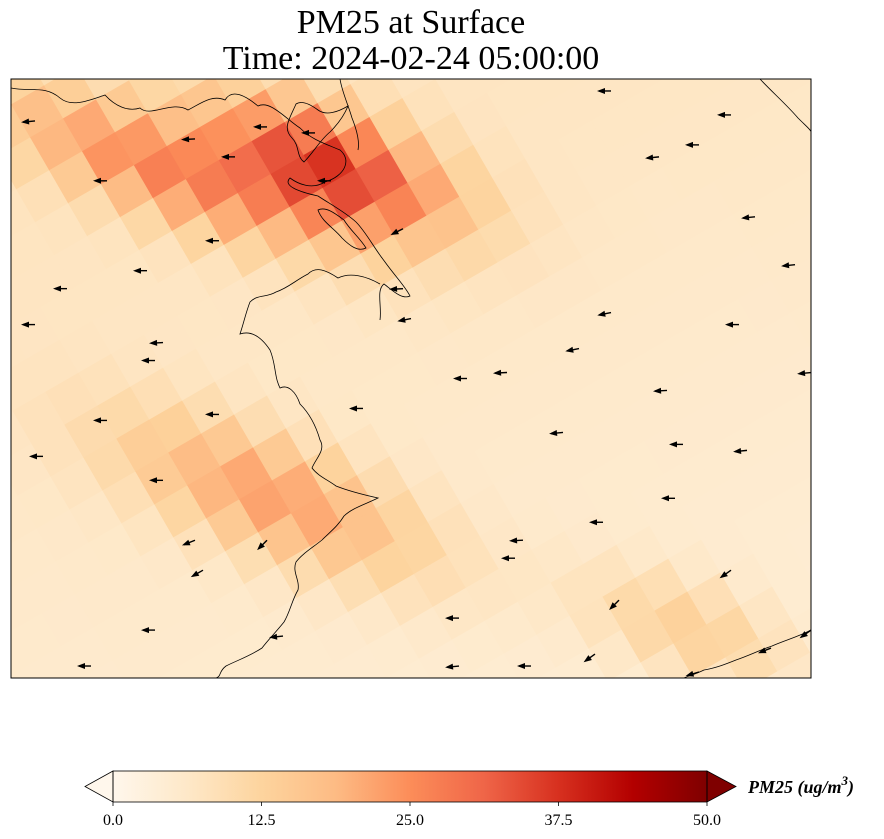  I want to click on chart-title-line-2: Time: 2024-02-24 05:00:00, so click(411, 58).